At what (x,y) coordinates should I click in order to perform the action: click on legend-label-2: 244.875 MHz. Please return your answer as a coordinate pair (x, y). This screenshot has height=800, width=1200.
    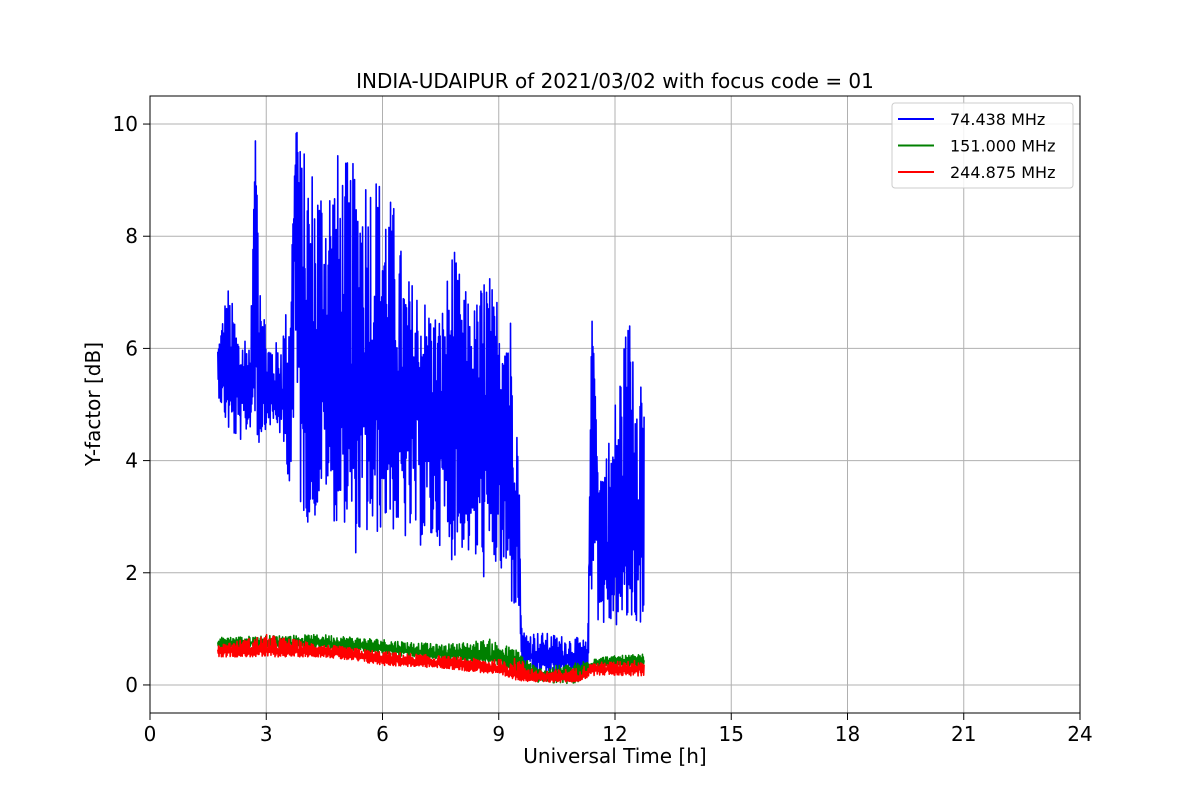
    Looking at the image, I should click on (1002, 172).